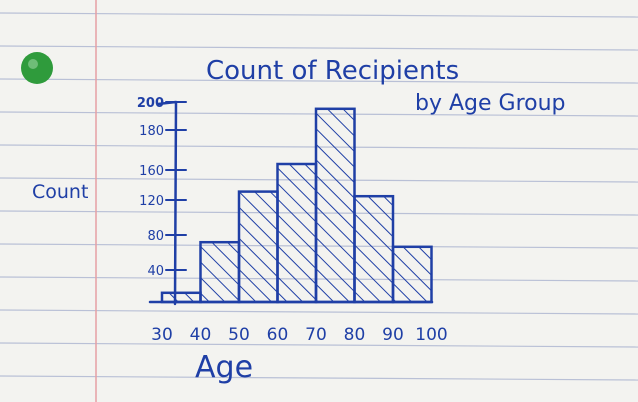  Describe the element at coordinates (393, 335) in the screenshot. I see `x-tick-label: 90` at that location.